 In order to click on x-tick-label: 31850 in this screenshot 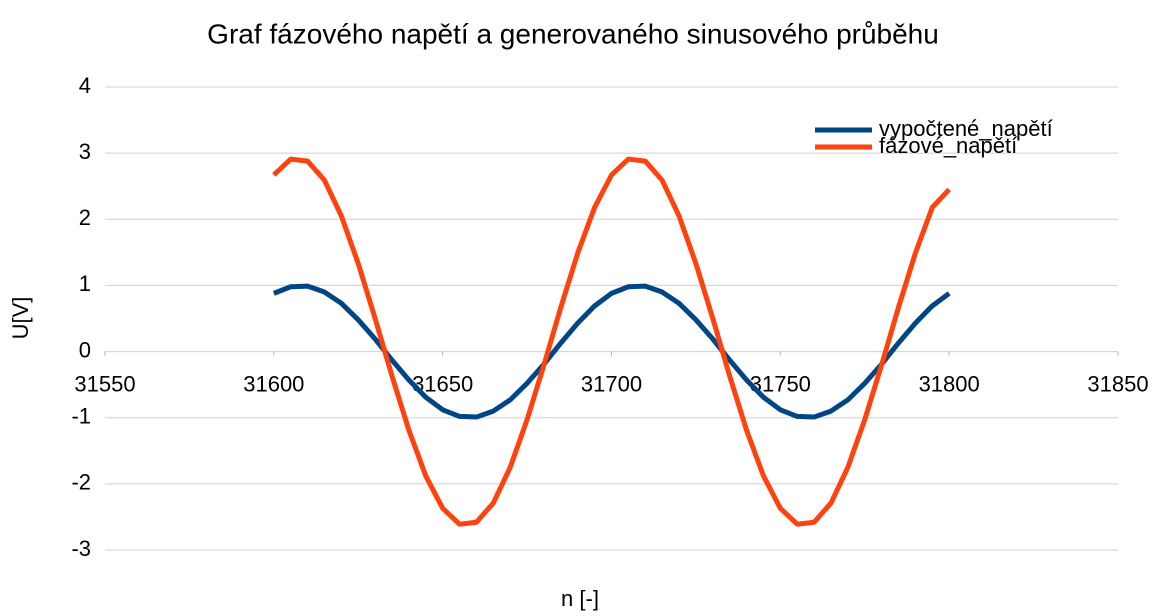, I will do `click(1117, 383)`.